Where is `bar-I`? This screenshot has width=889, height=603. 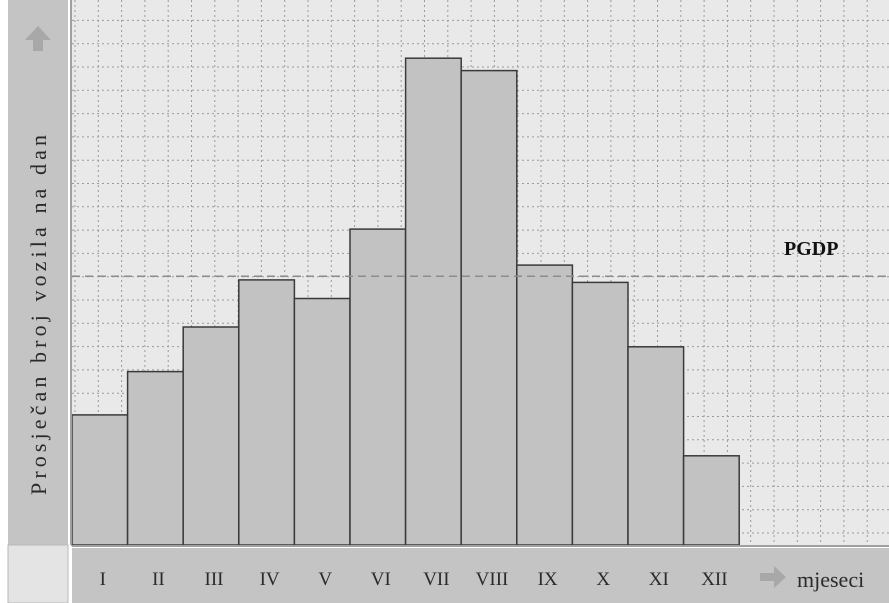 bar-I is located at coordinates (100, 480).